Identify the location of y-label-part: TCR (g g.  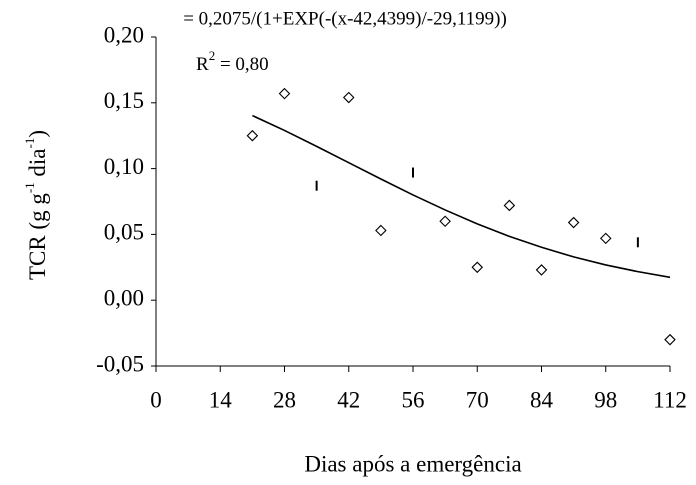
(37, 236).